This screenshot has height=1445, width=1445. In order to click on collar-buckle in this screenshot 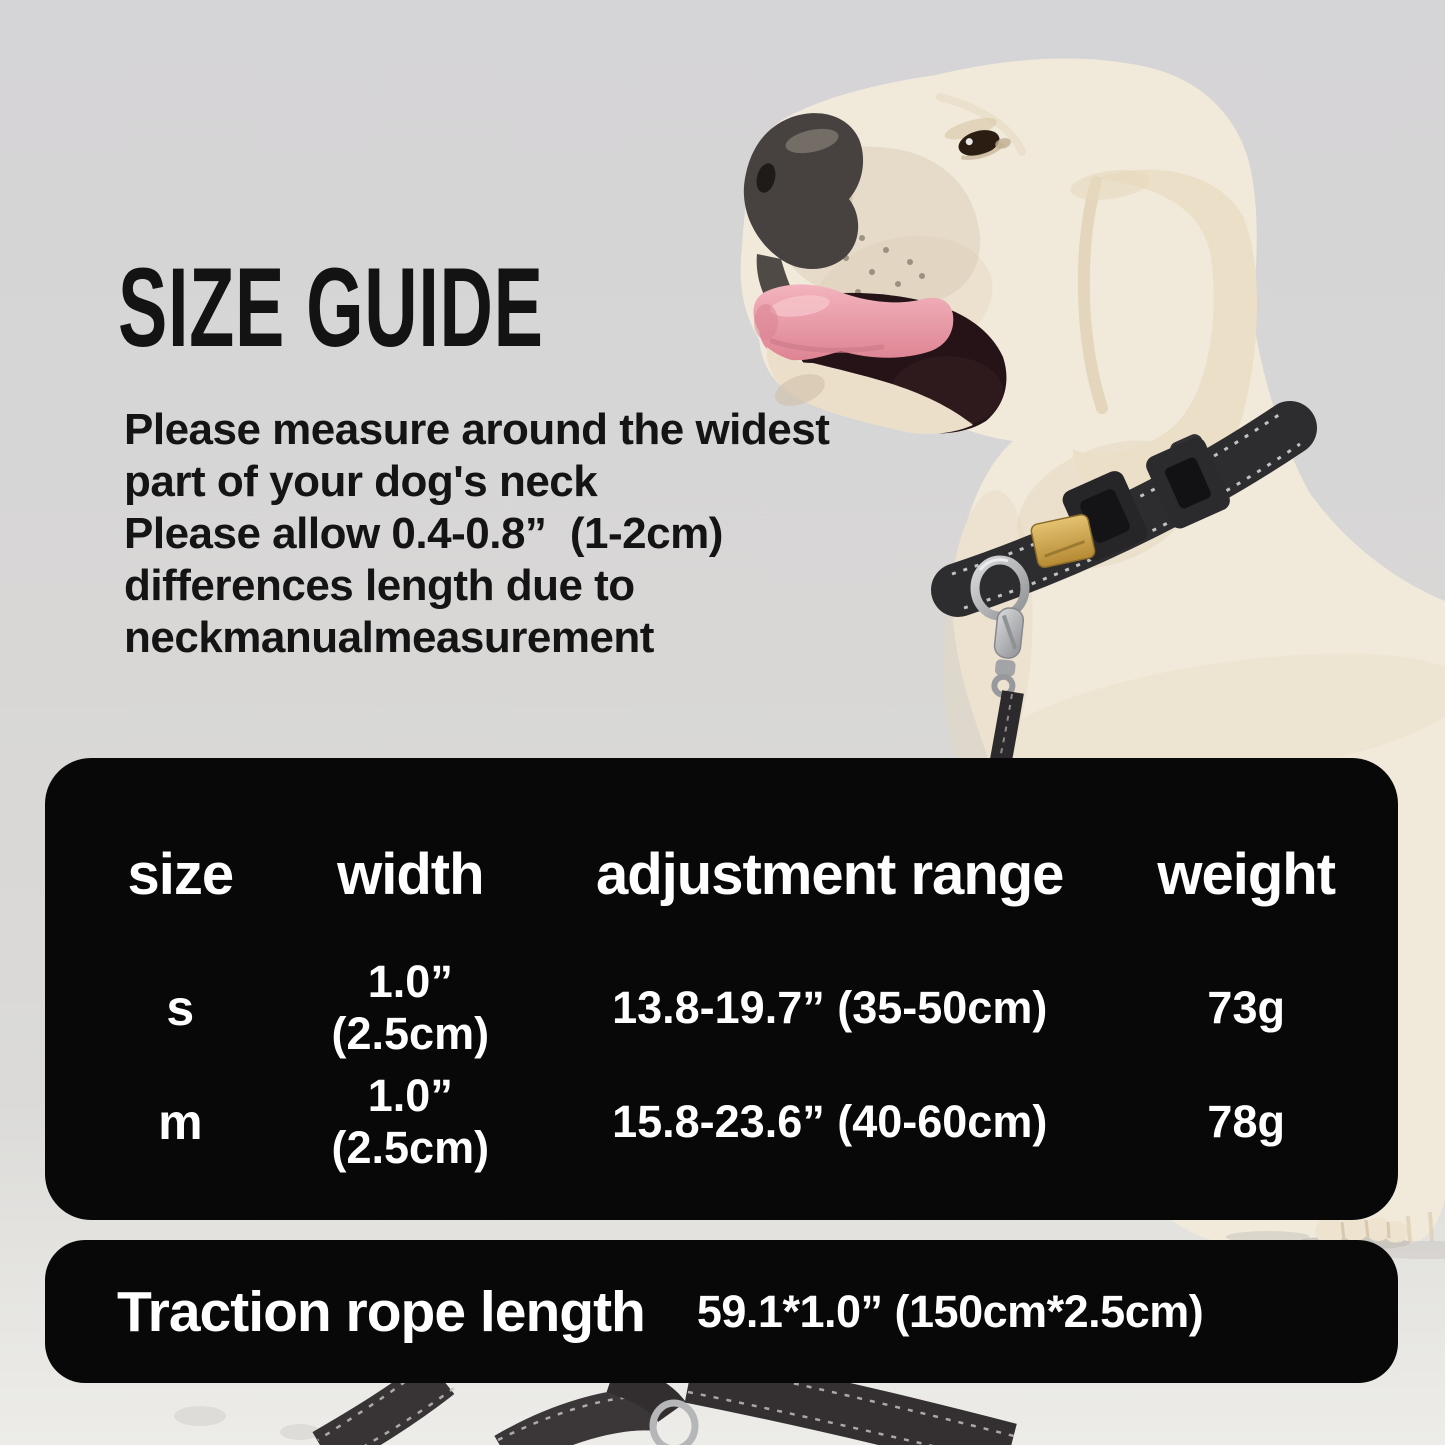, I will do `click(1188, 483)`.